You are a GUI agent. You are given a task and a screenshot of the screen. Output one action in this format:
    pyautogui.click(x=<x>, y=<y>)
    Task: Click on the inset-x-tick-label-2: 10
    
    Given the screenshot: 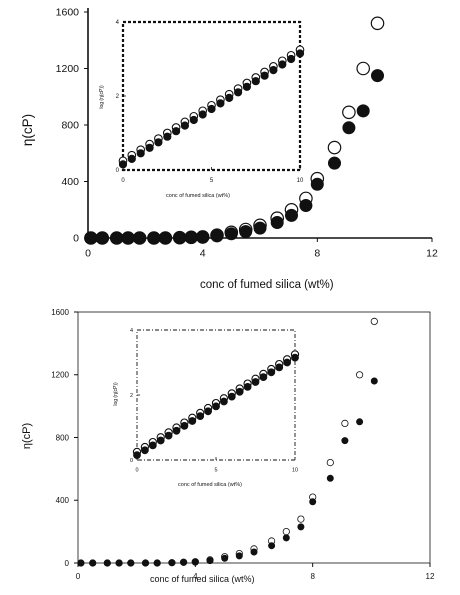 What is the action you would take?
    pyautogui.click(x=300, y=181)
    